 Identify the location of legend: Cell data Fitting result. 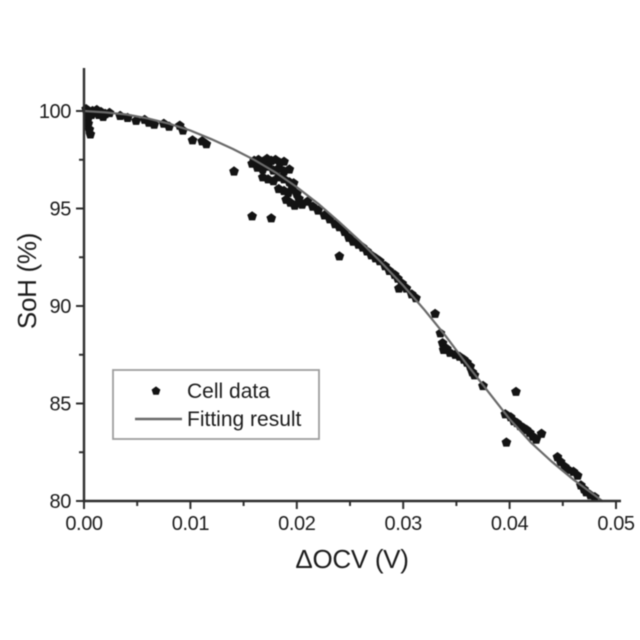
(216, 404).